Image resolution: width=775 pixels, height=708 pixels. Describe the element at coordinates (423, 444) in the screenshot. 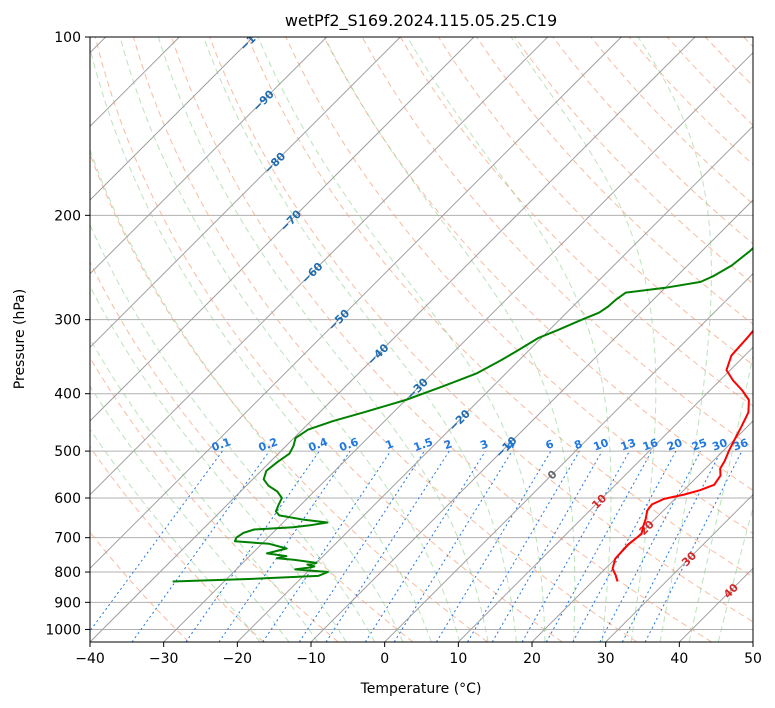

I see `mixing-ratio-label: 1.5` at that location.